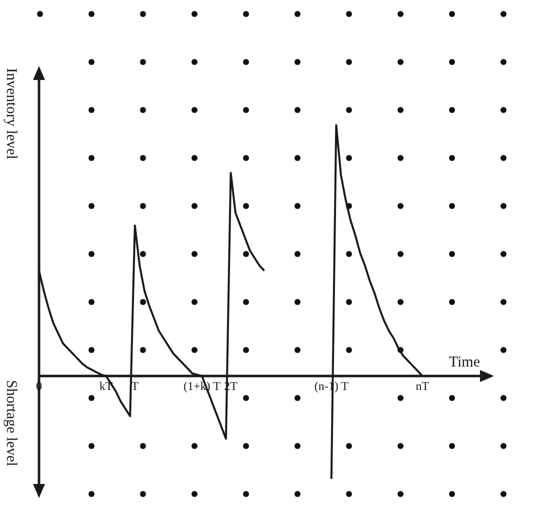 This screenshot has width=536, height=506. Describe the element at coordinates (106, 386) in the screenshot. I see `x-tick-label: kT` at that location.